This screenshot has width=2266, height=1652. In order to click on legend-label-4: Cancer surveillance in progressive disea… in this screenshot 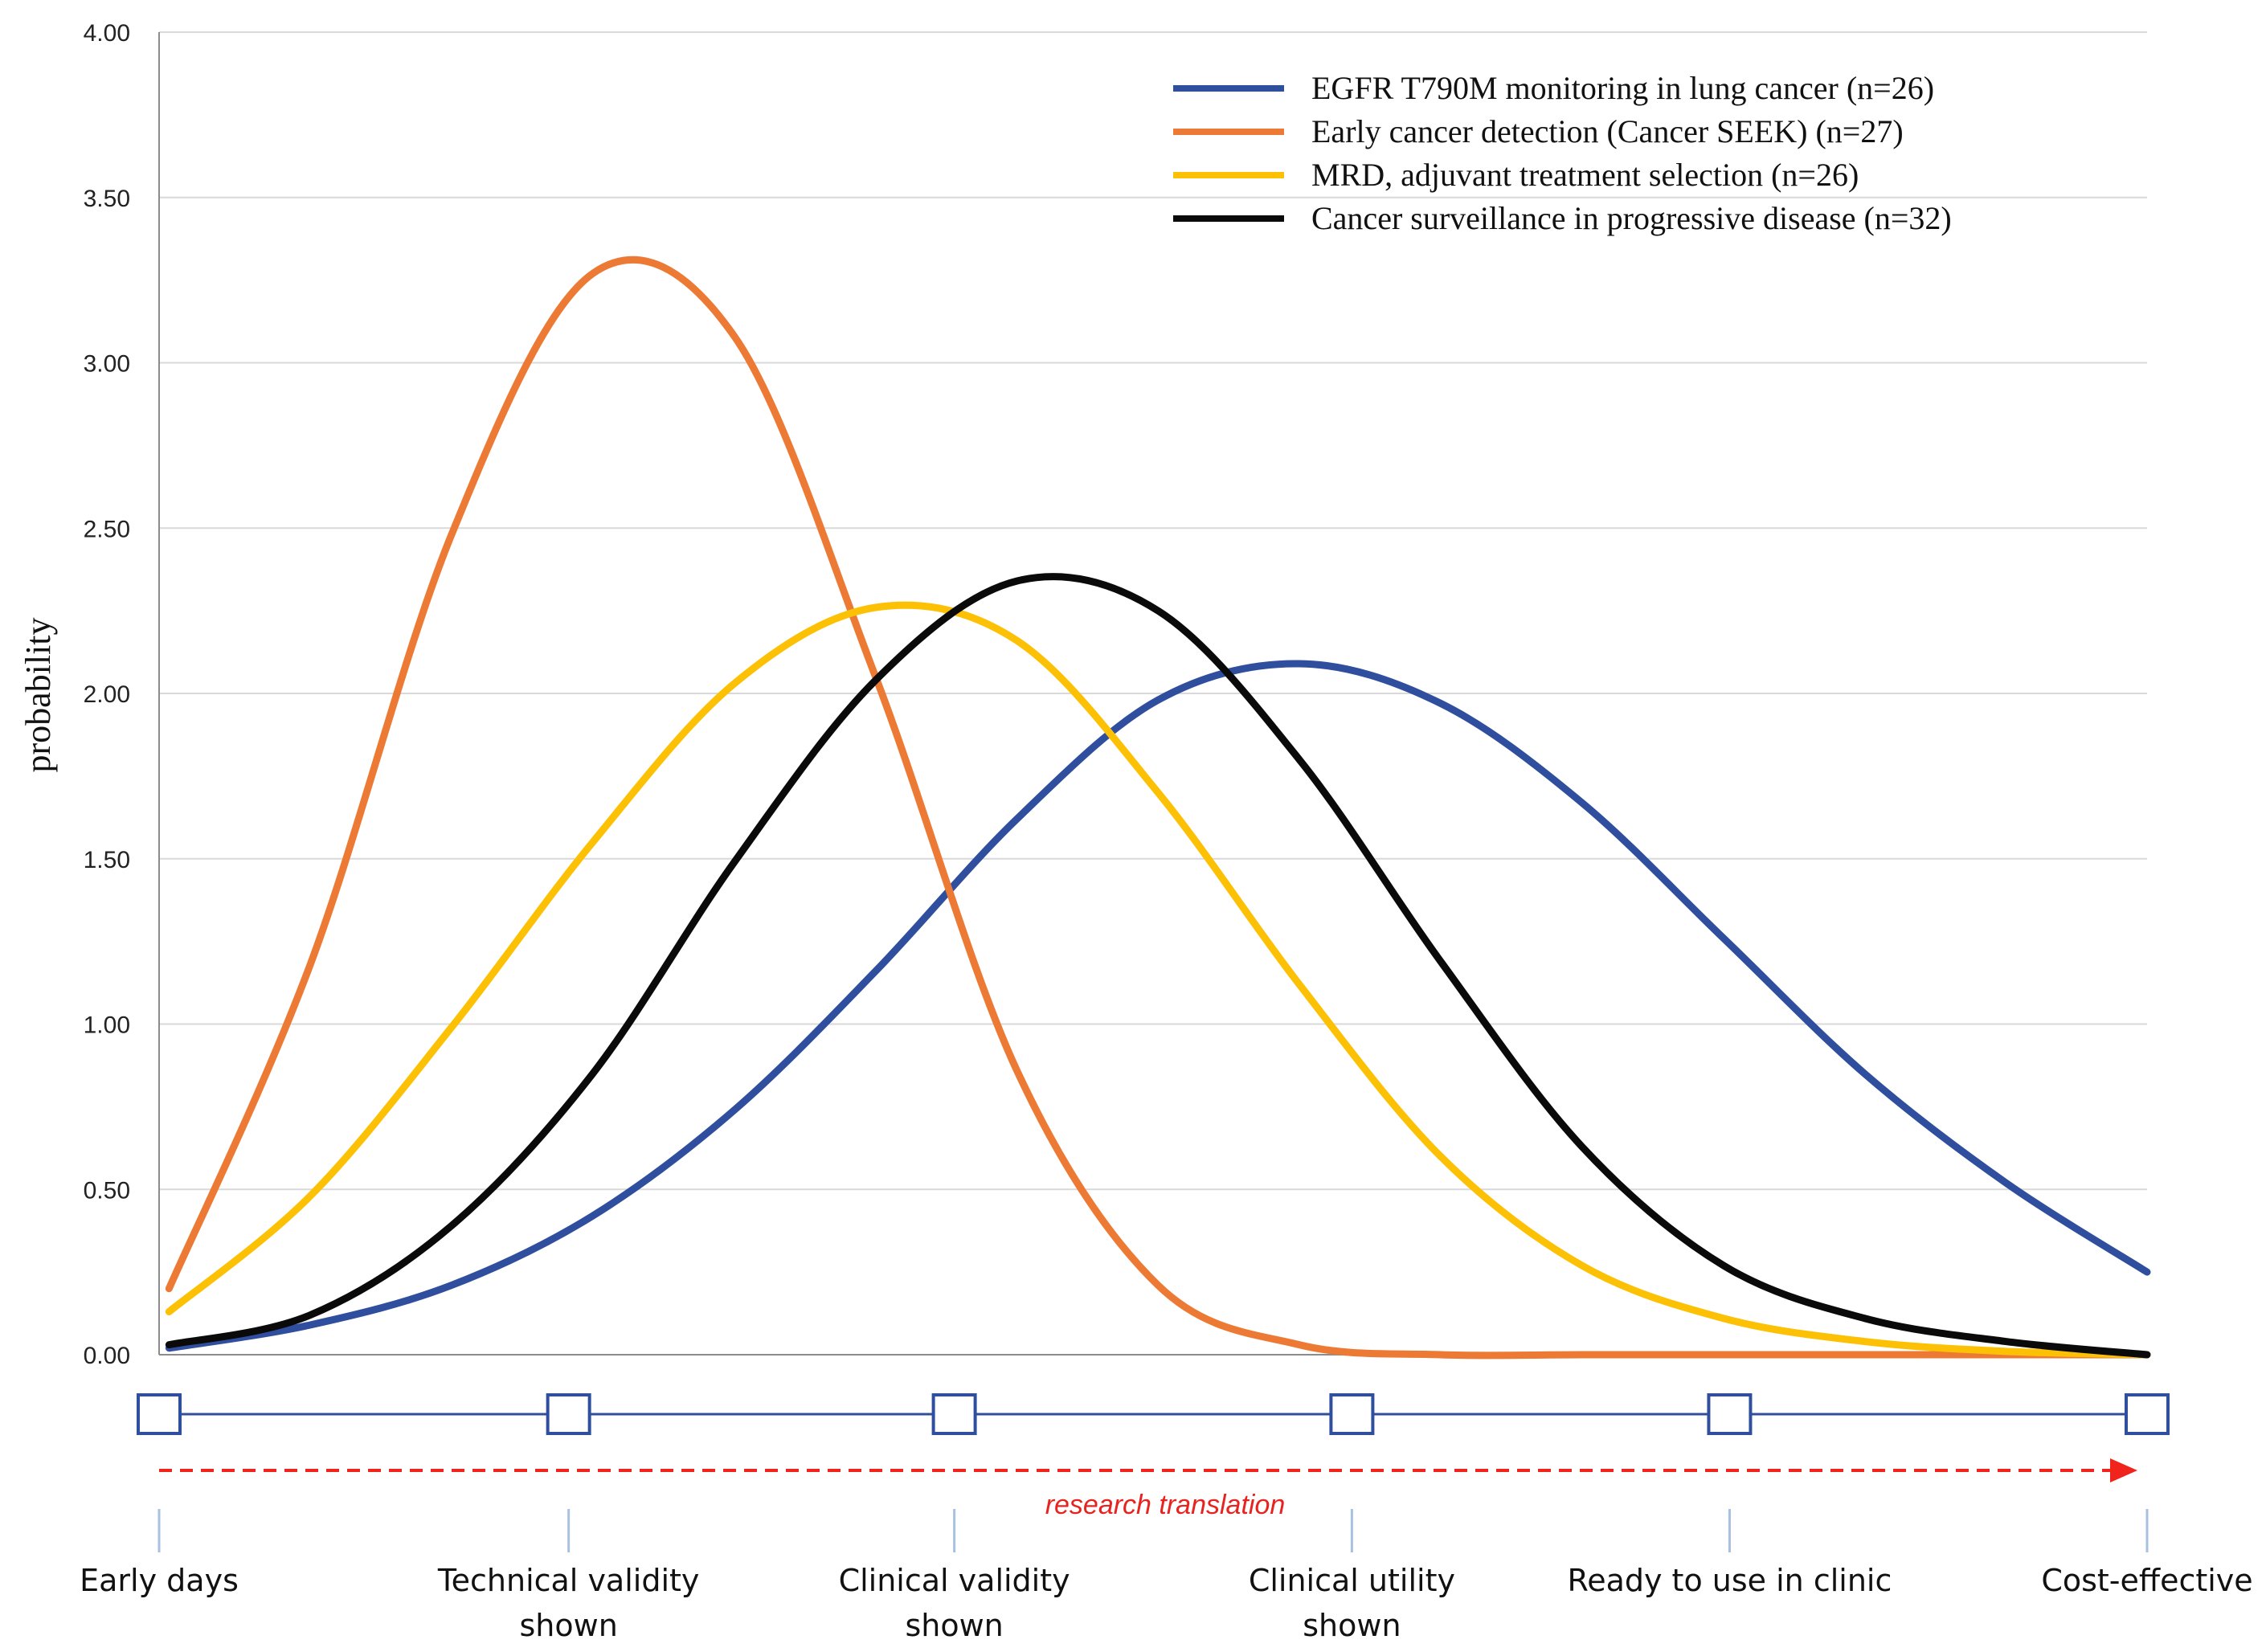, I will do `click(1631, 218)`.